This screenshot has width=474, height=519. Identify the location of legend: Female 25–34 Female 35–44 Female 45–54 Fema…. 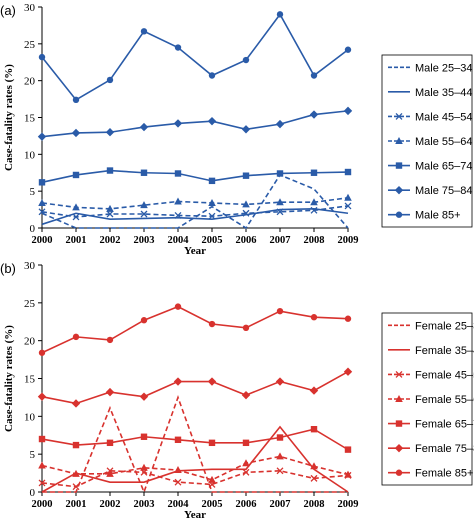
(427, 399).